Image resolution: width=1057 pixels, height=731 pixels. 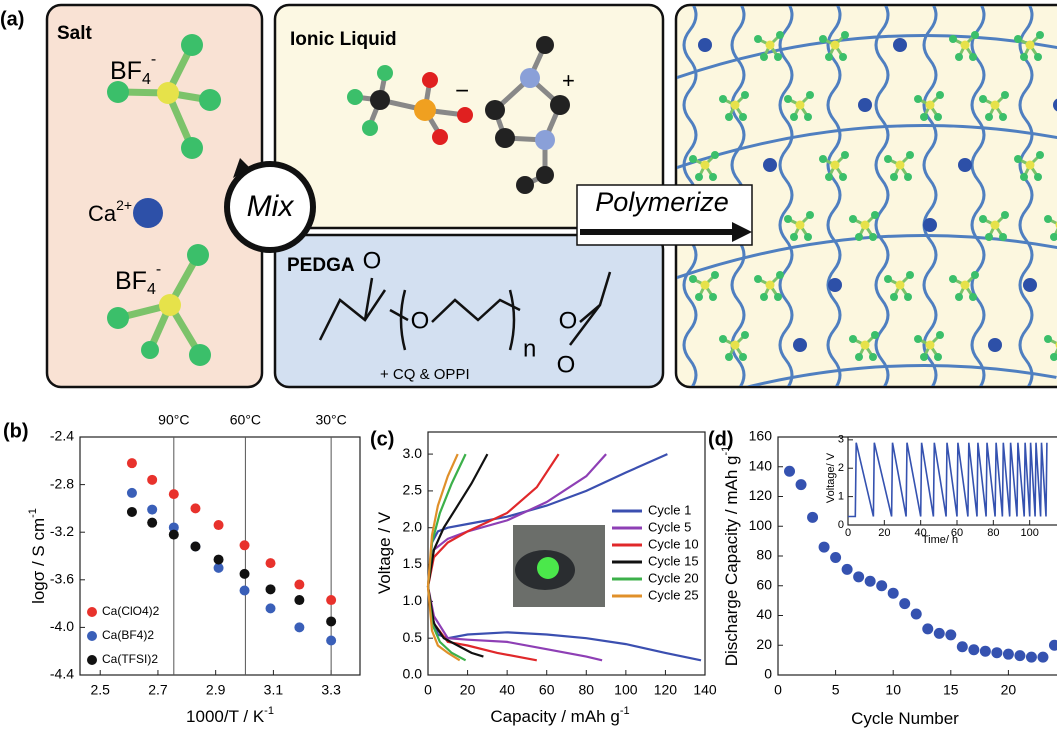 What do you see at coordinates (768, 674) in the screenshot?
I see `y-tick-label: 0` at bounding box center [768, 674].